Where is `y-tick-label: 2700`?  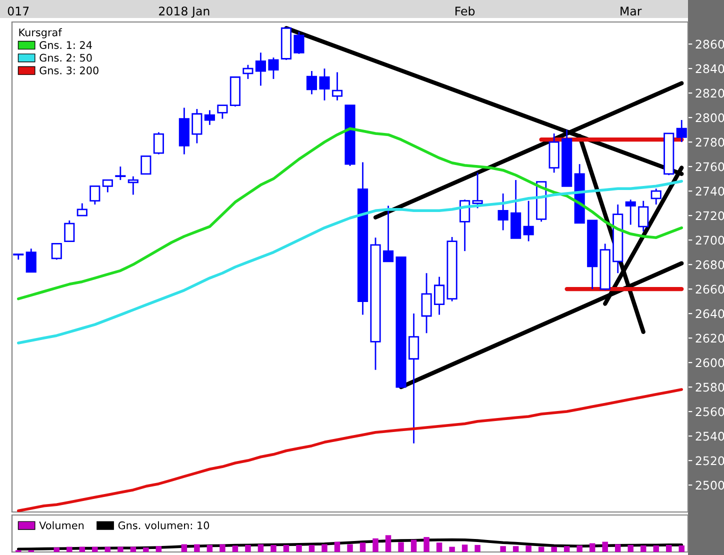 y-tick-label: 2700 is located at coordinates (710, 240).